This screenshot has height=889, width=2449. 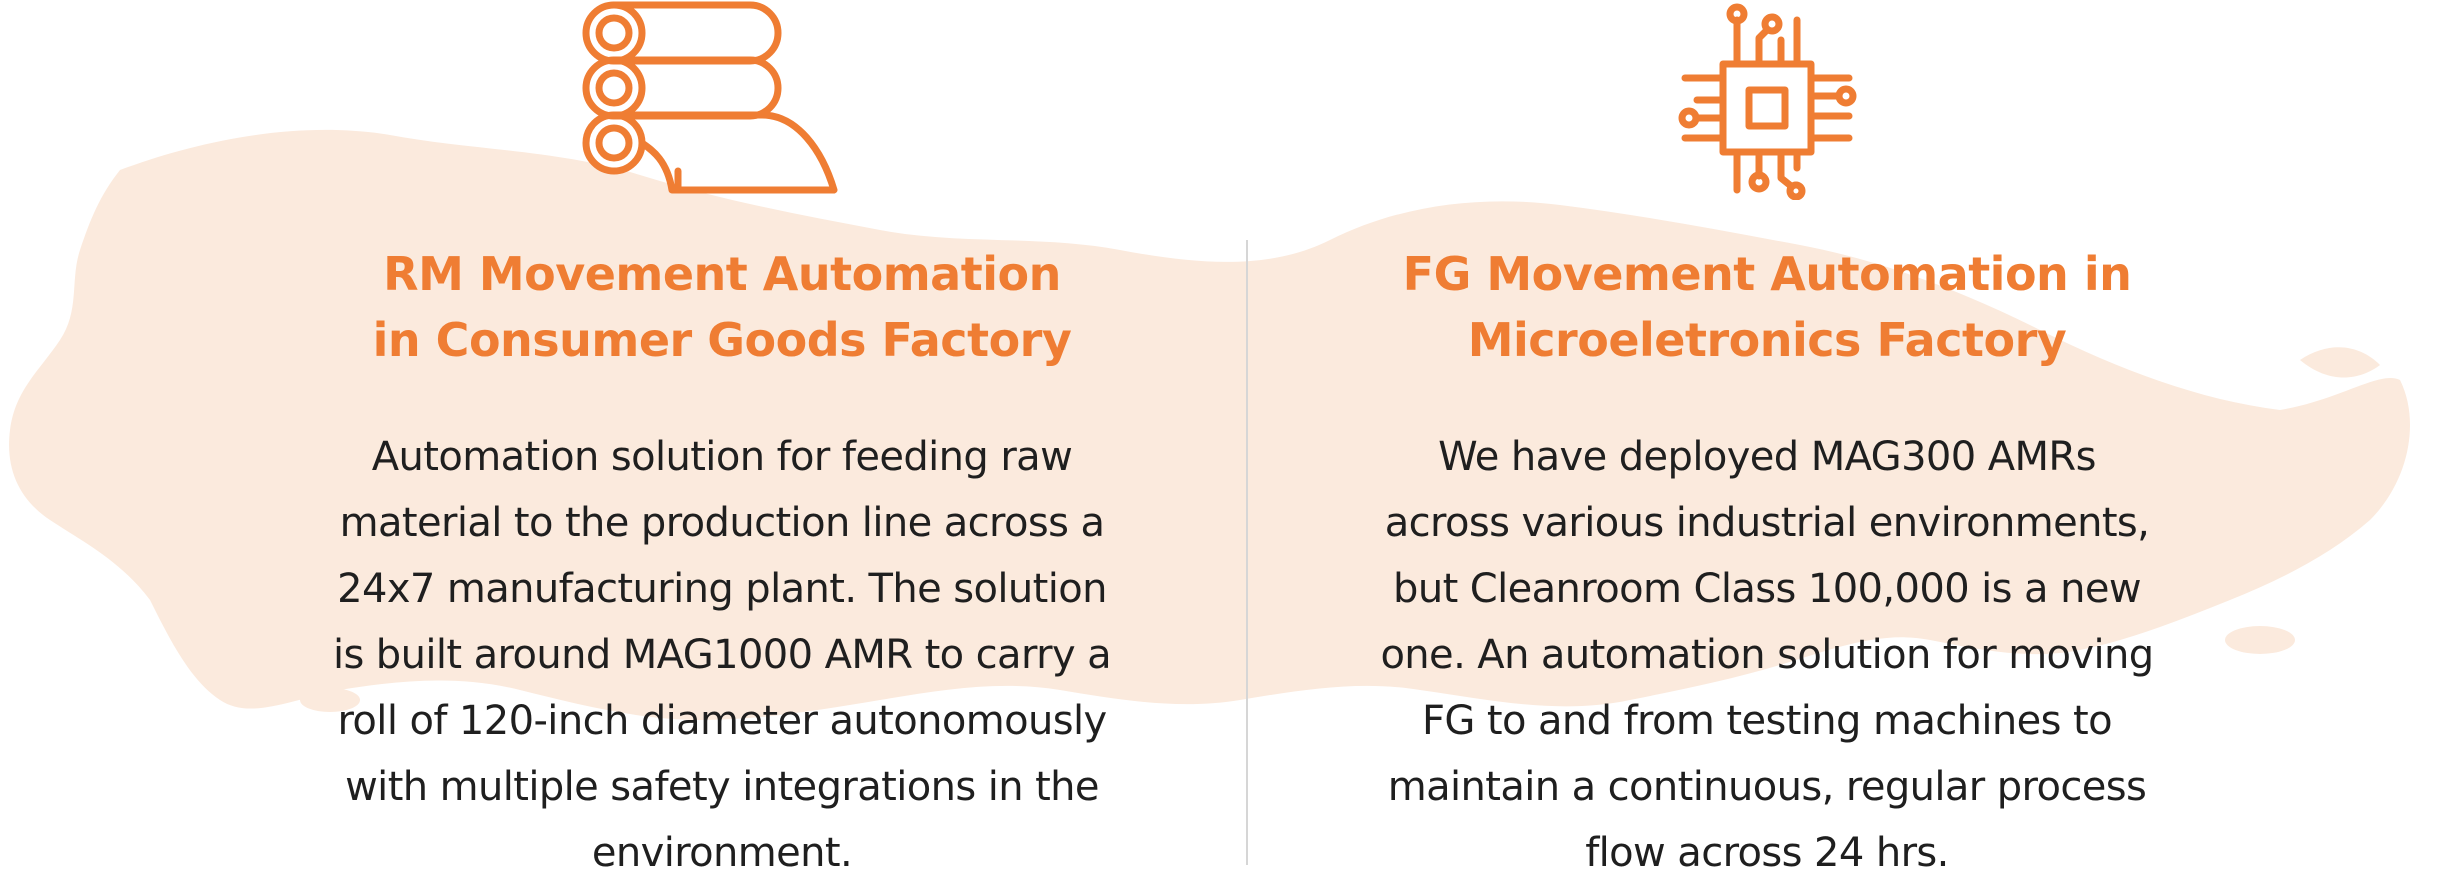 I want to click on fabric-rolls-icon, so click(x=712, y=100).